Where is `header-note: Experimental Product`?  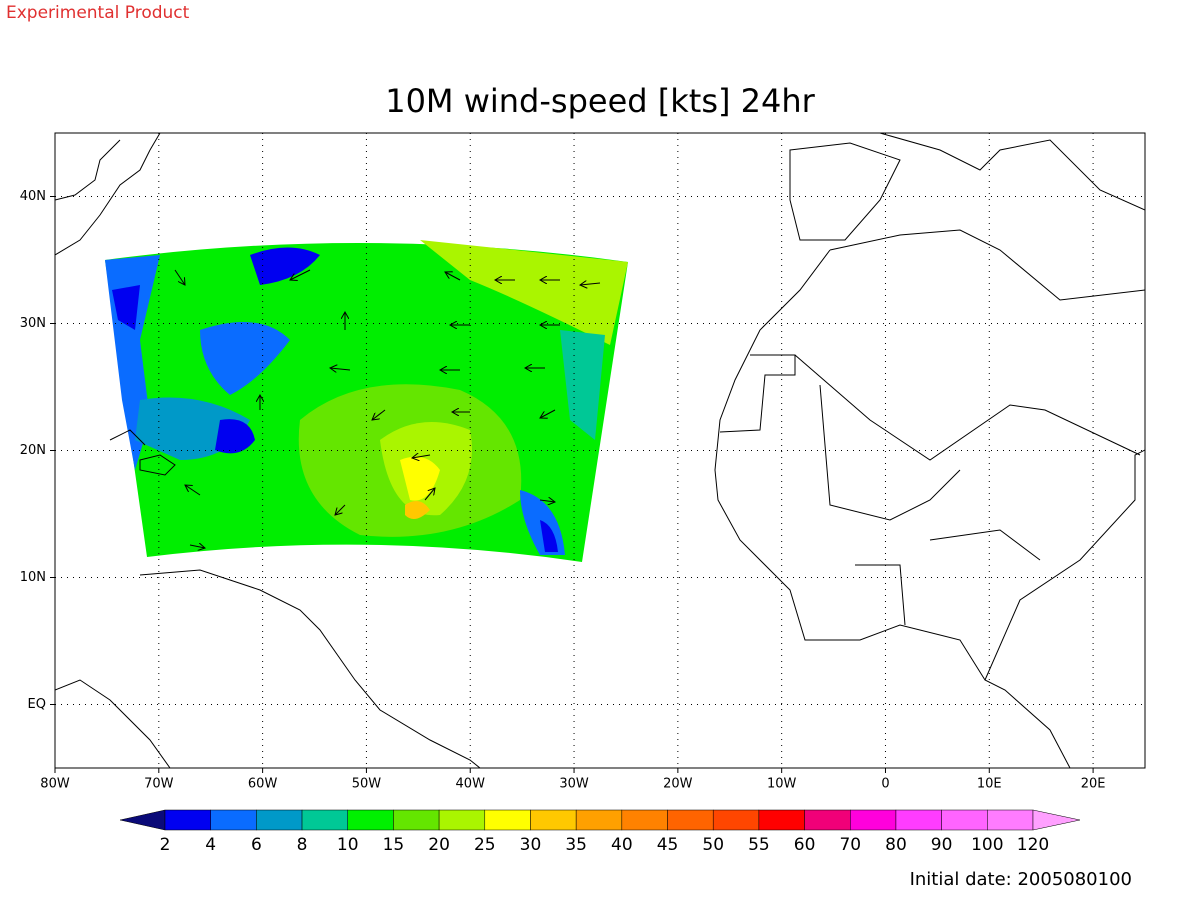
header-note: Experimental Product is located at coordinates (98, 13).